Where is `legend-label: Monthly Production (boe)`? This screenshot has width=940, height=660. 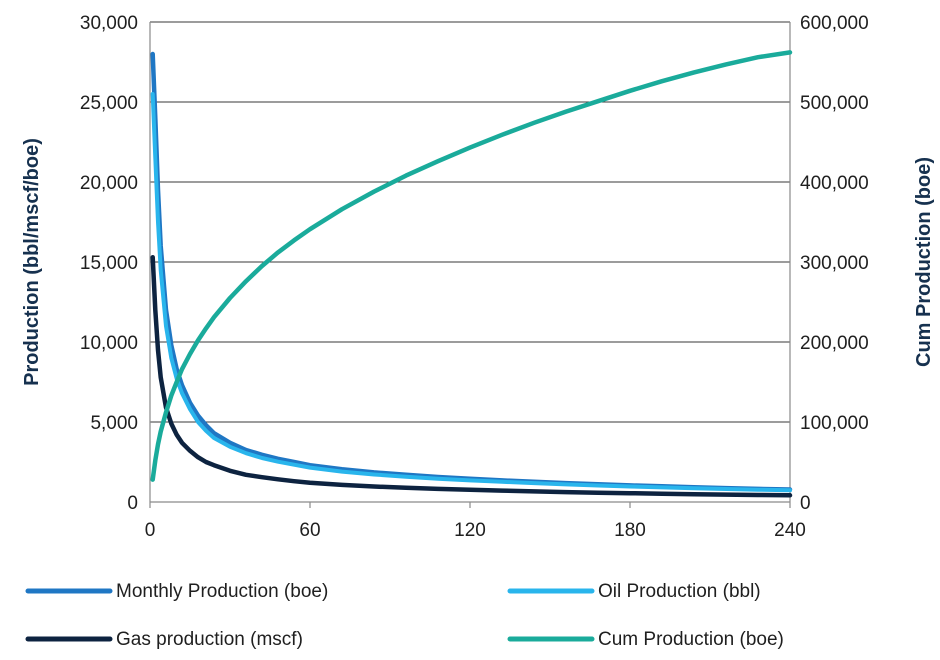 legend-label: Monthly Production (boe) is located at coordinates (222, 591).